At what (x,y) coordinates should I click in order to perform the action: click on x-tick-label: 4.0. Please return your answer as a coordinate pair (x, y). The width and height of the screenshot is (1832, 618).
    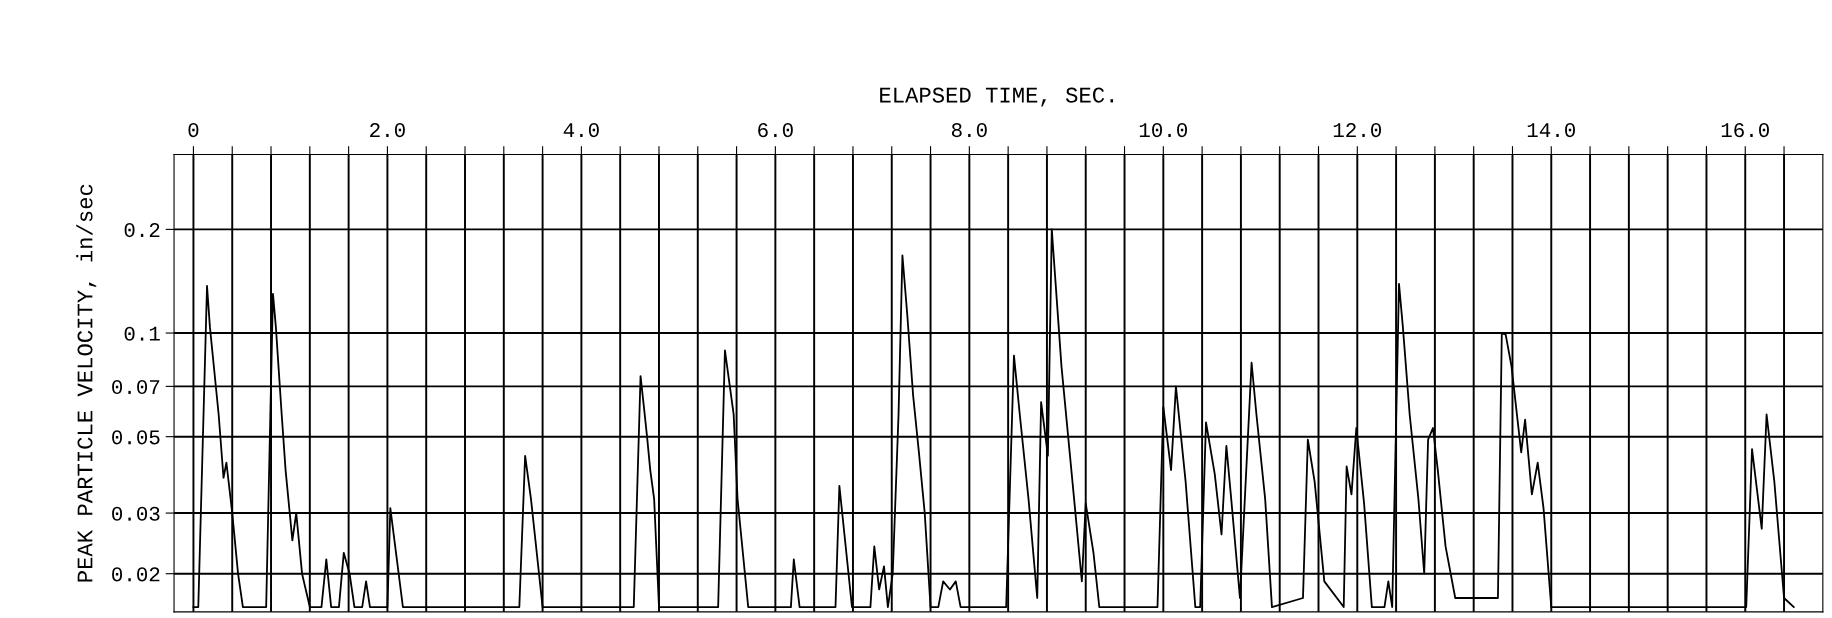
    Looking at the image, I should click on (581, 130).